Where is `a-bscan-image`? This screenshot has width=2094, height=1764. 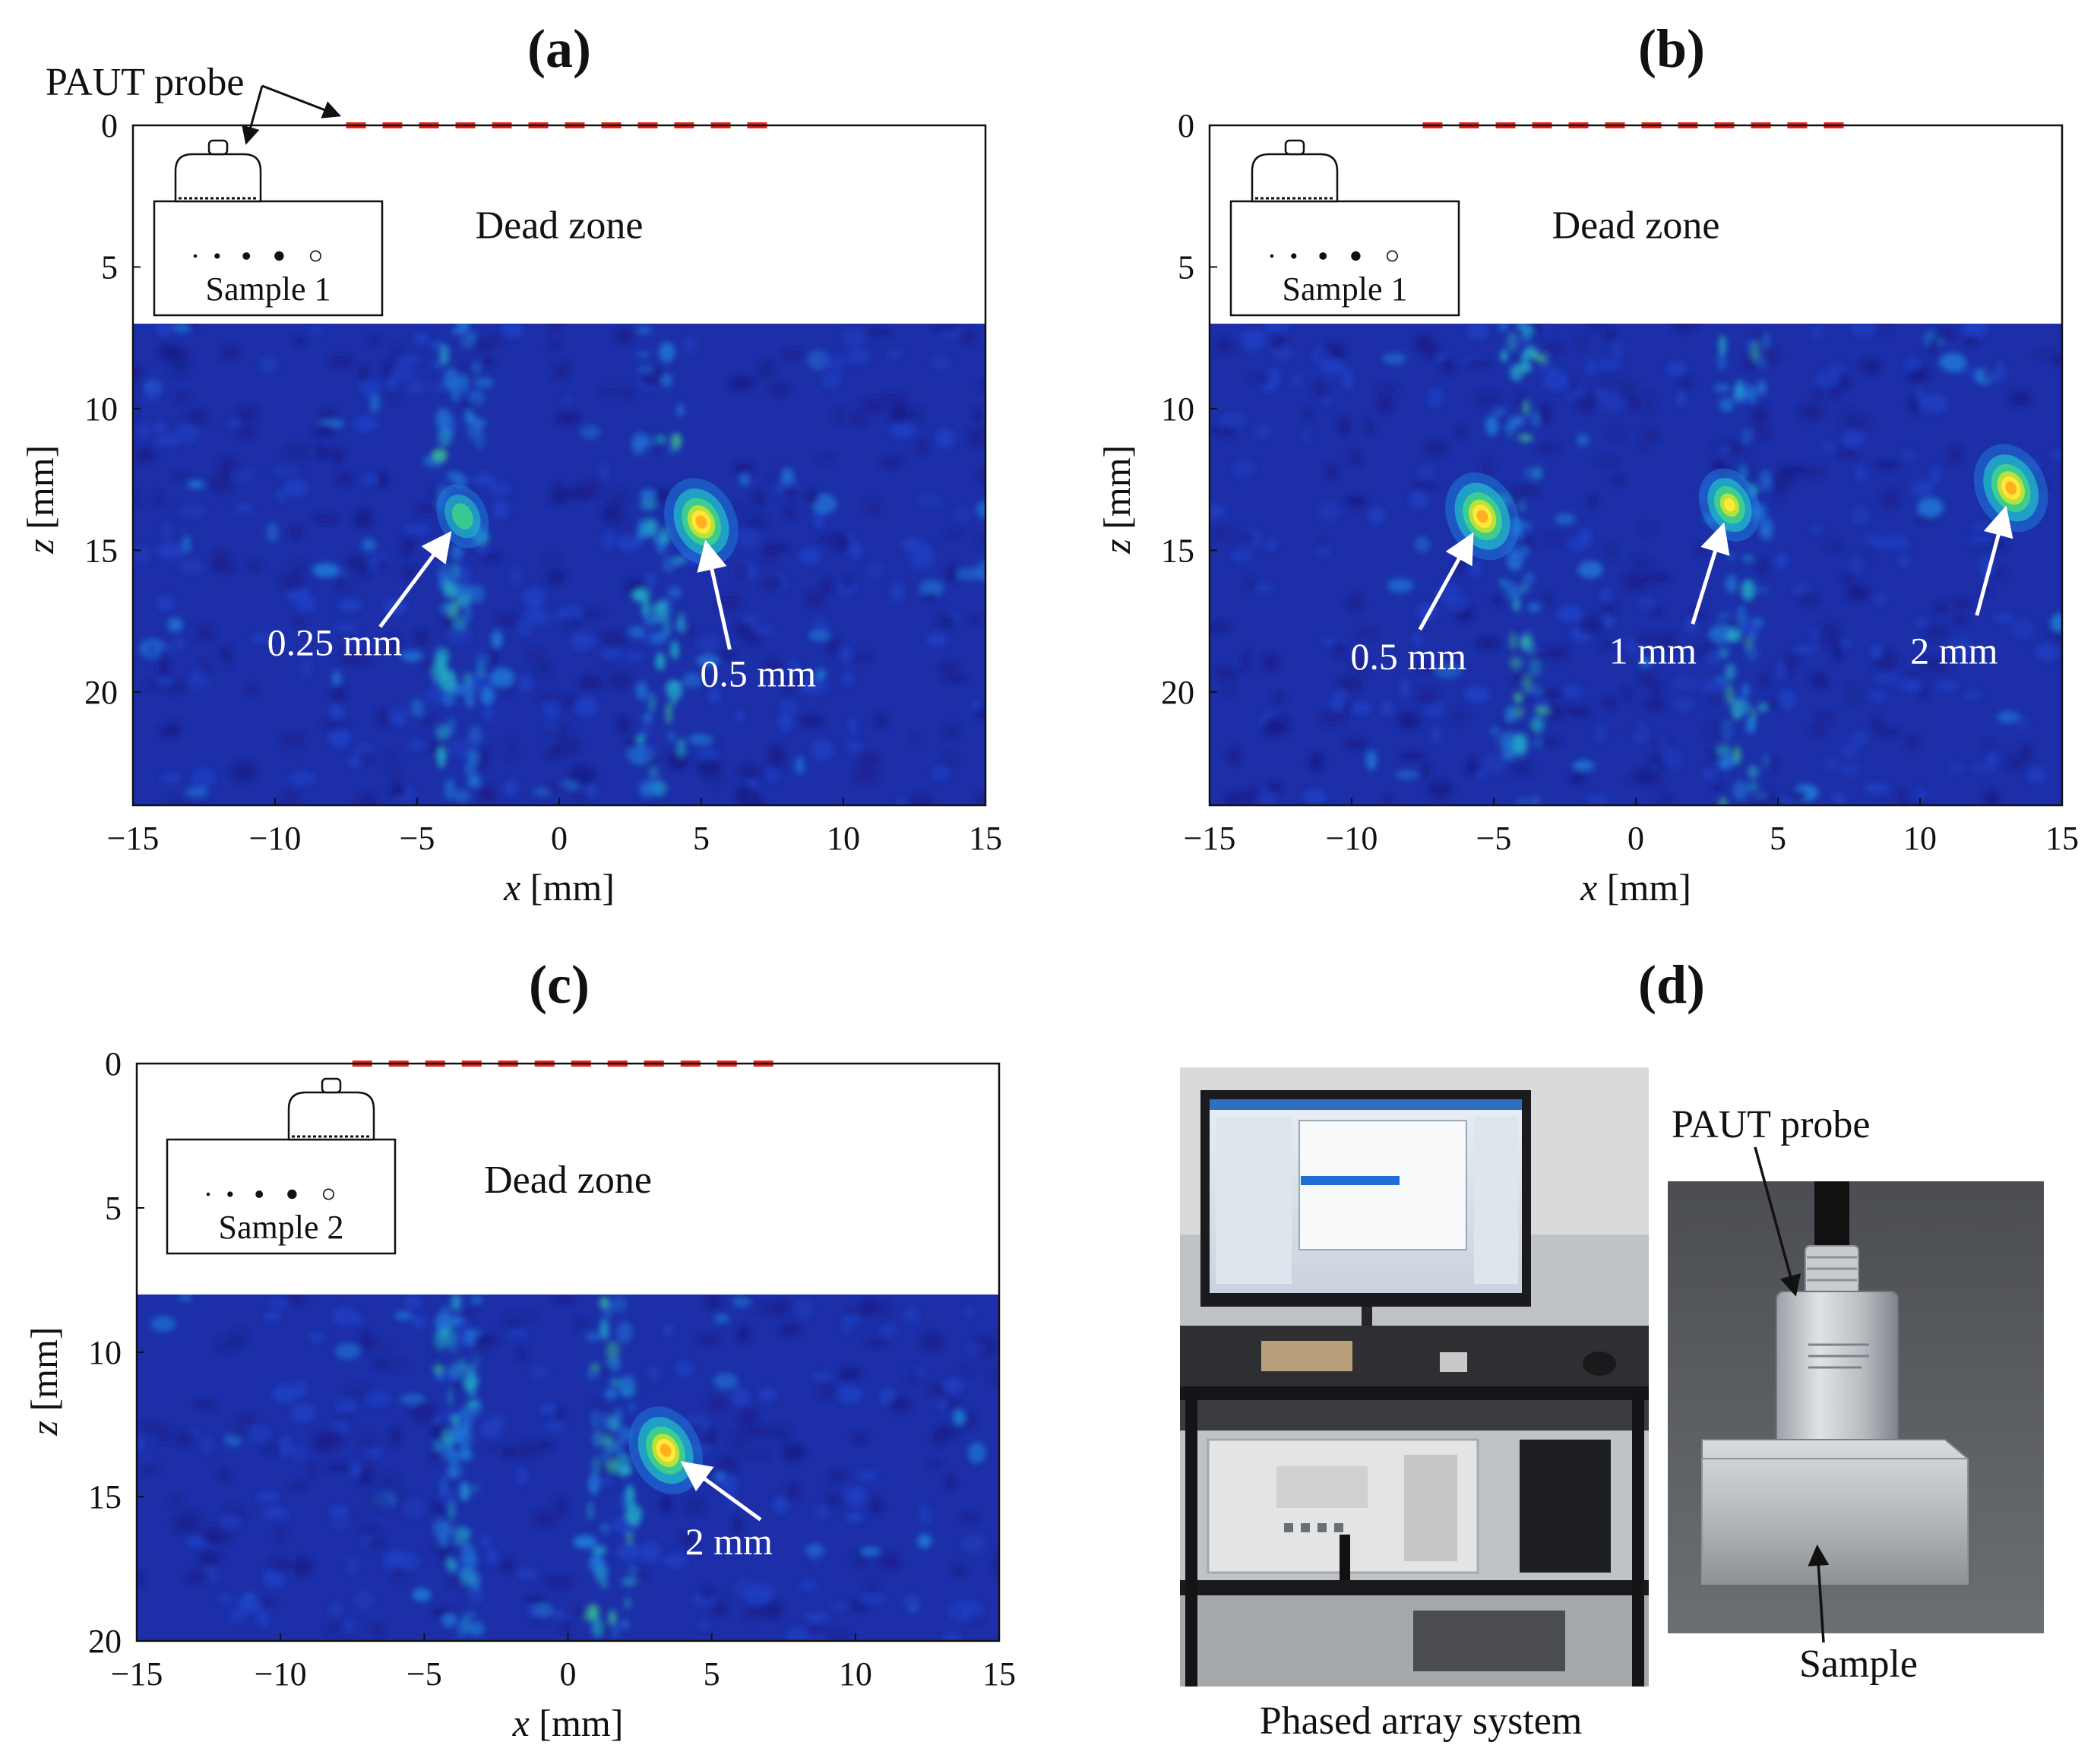
a-bscan-image is located at coordinates (559, 564).